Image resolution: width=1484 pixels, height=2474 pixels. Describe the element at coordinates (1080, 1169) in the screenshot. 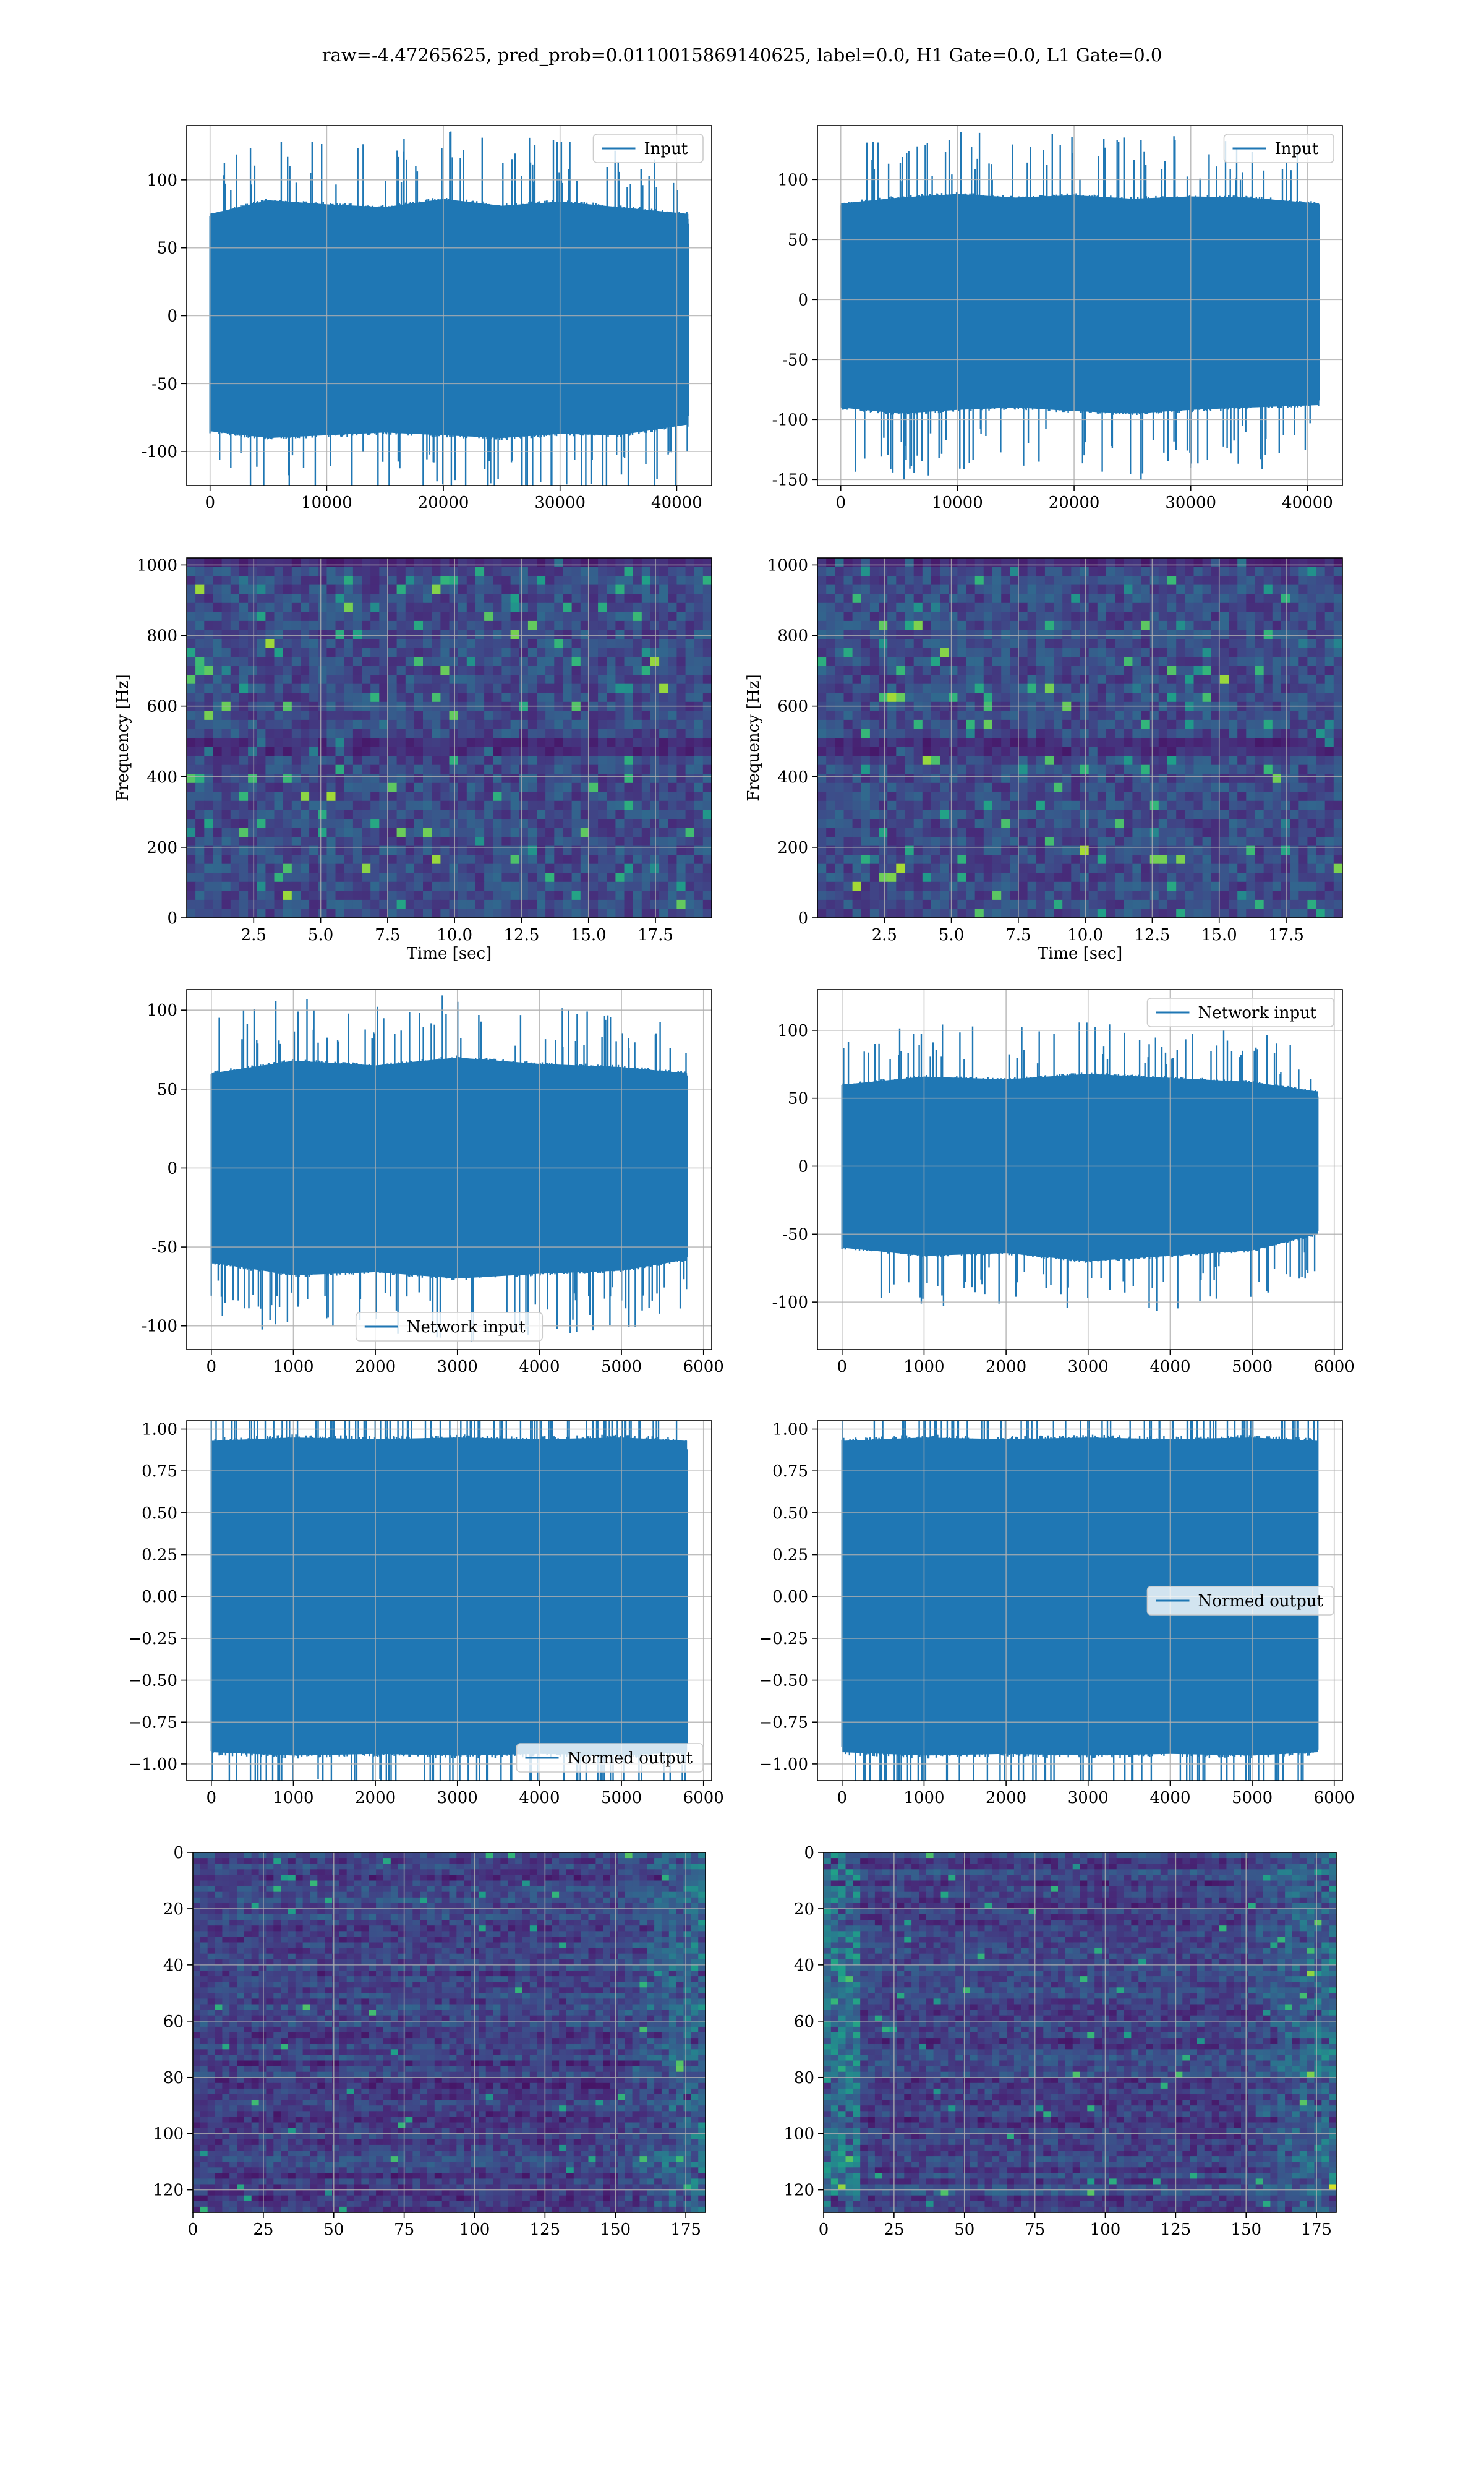

I see `axes-frame-r3c2` at that location.